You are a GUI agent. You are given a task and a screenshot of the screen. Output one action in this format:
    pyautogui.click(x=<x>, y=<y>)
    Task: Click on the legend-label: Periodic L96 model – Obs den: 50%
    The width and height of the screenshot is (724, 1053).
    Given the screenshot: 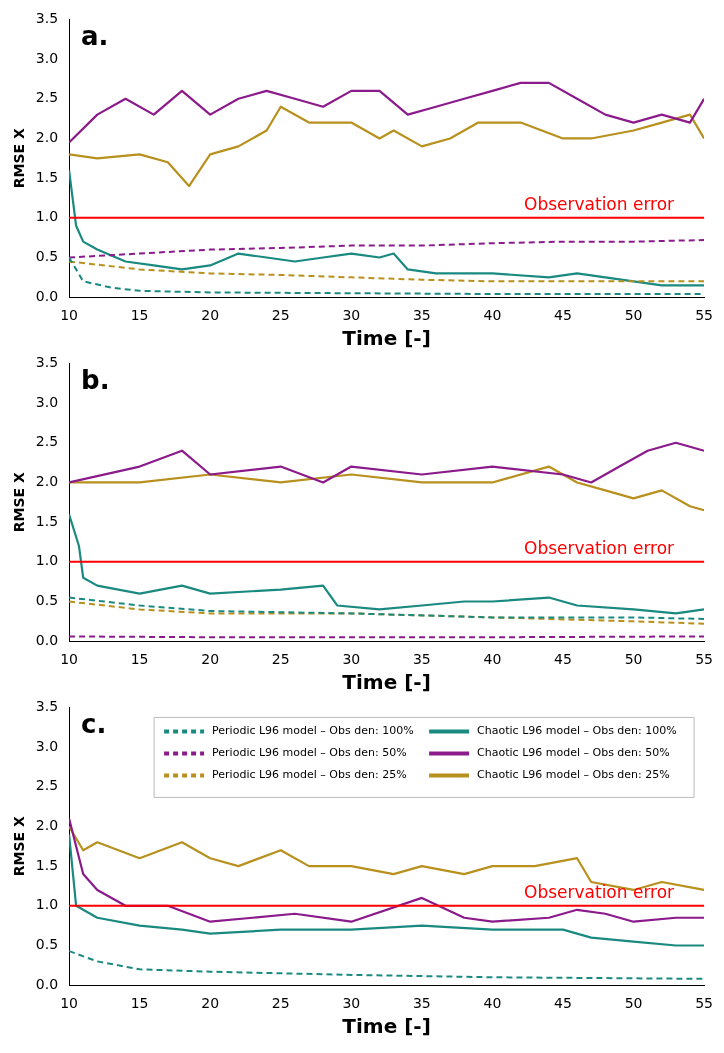 What is the action you would take?
    pyautogui.click(x=309, y=753)
    